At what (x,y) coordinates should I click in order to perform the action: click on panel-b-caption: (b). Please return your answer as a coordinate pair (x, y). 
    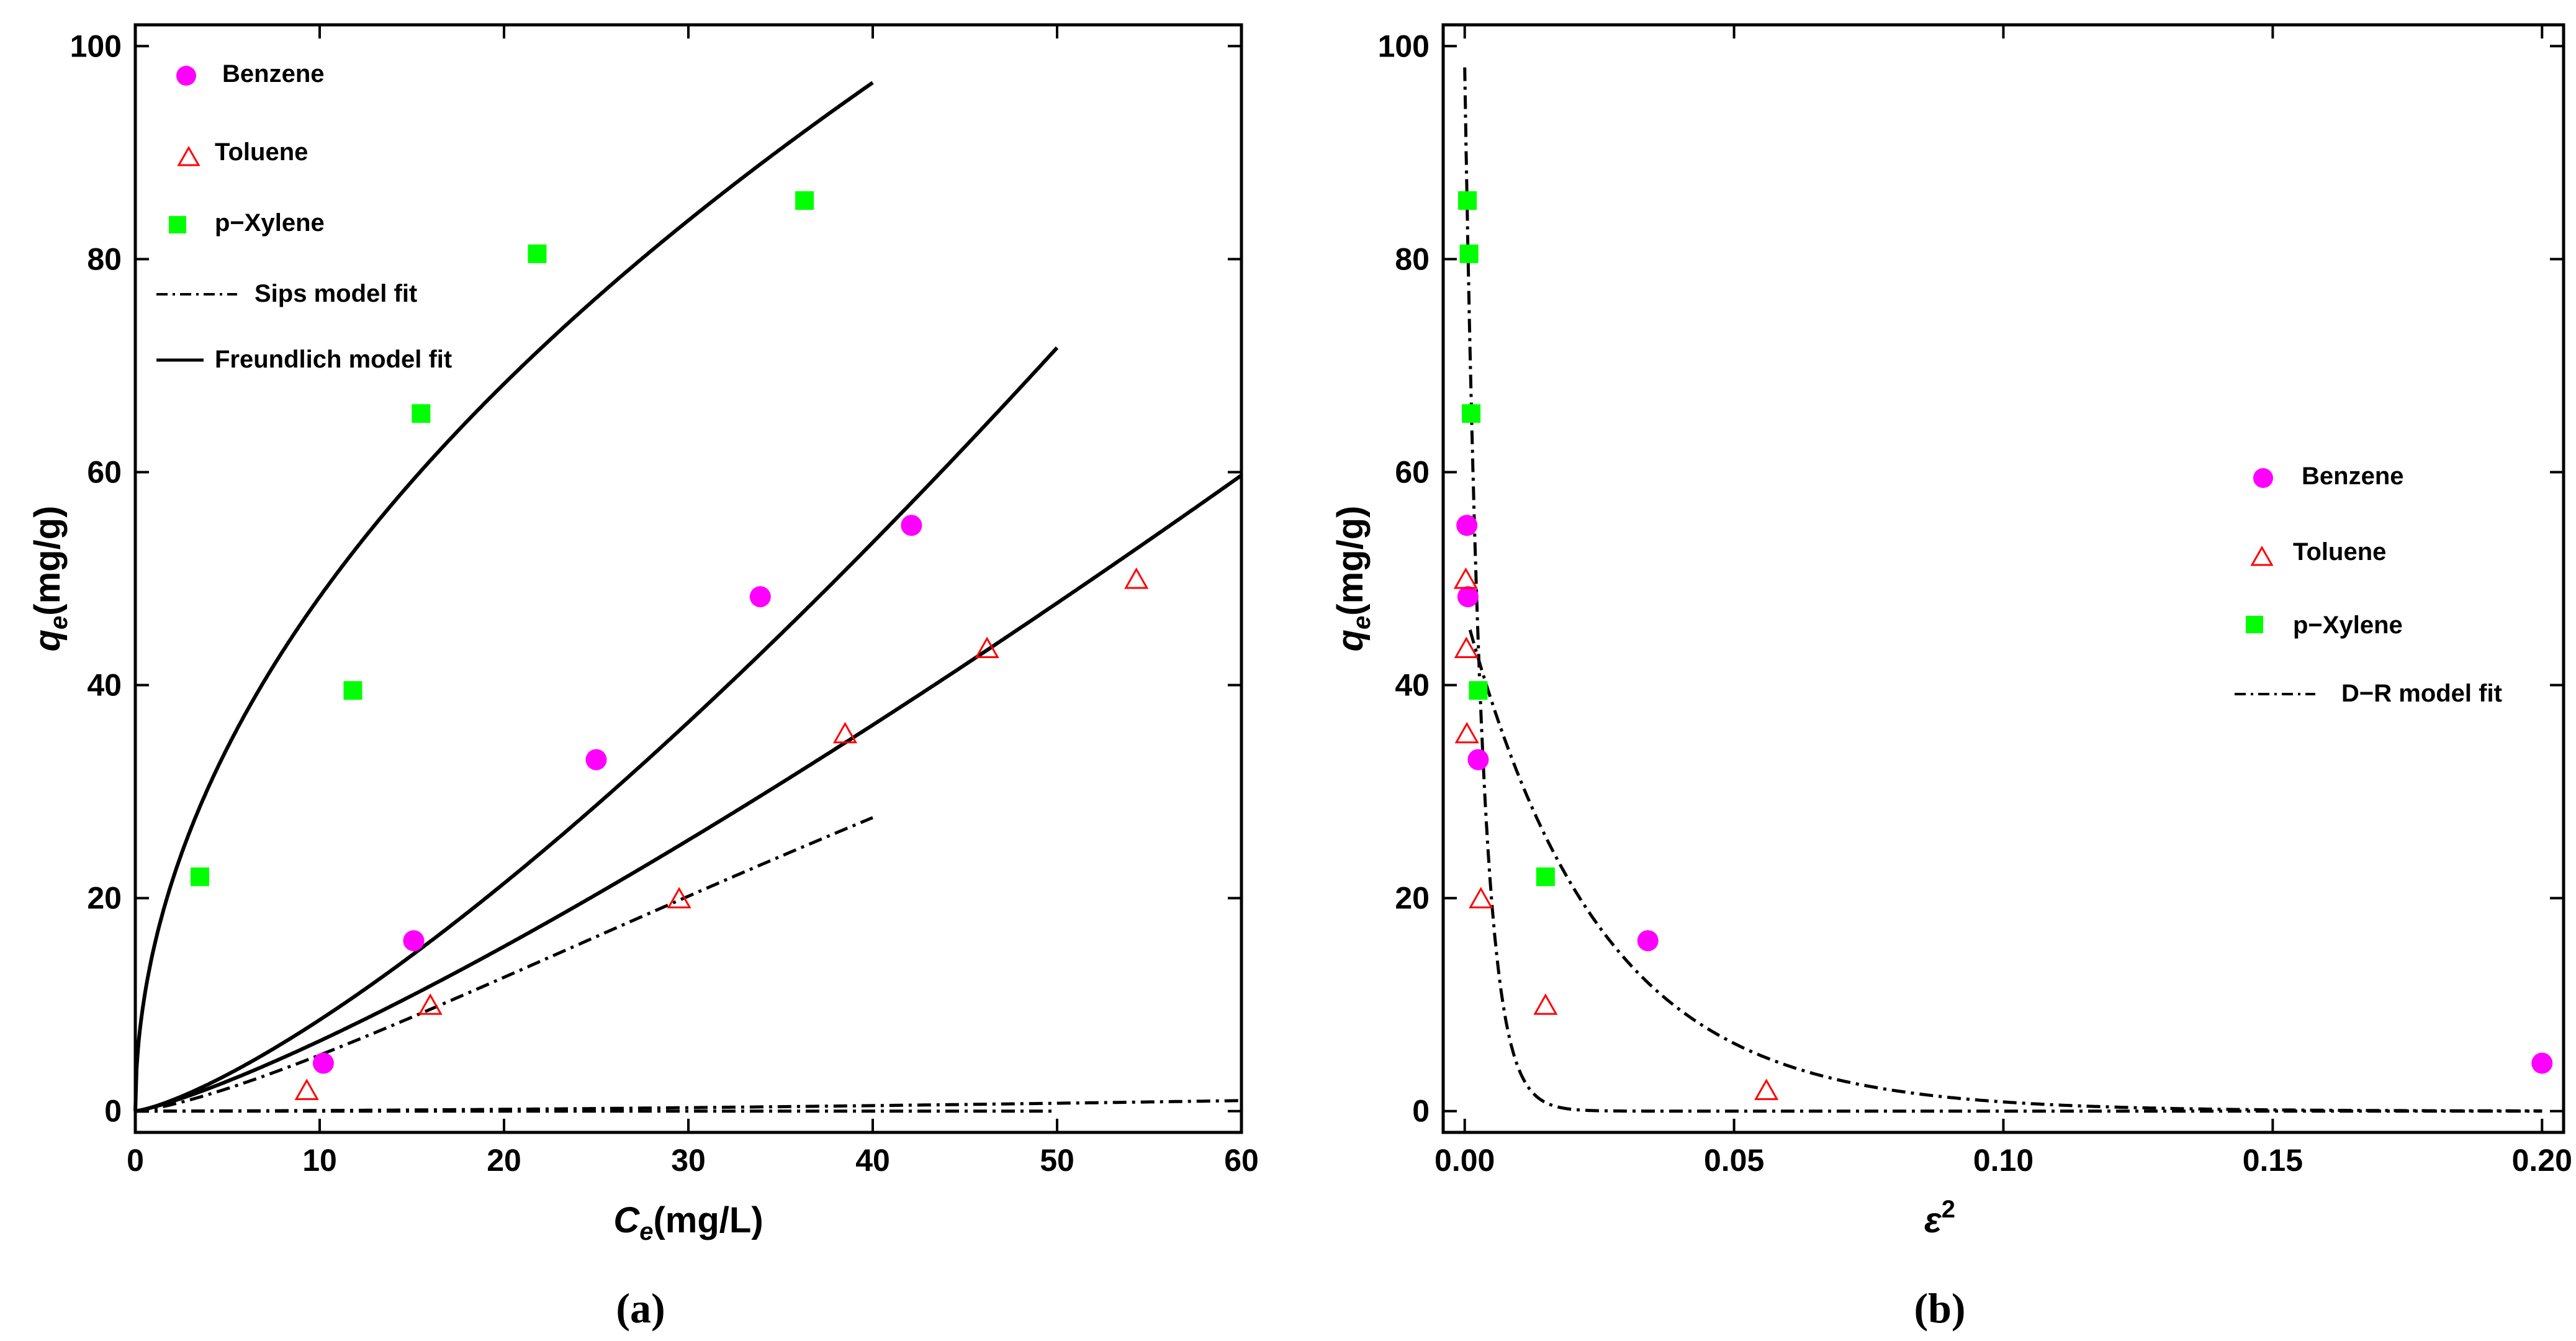
    Looking at the image, I should click on (1939, 1308).